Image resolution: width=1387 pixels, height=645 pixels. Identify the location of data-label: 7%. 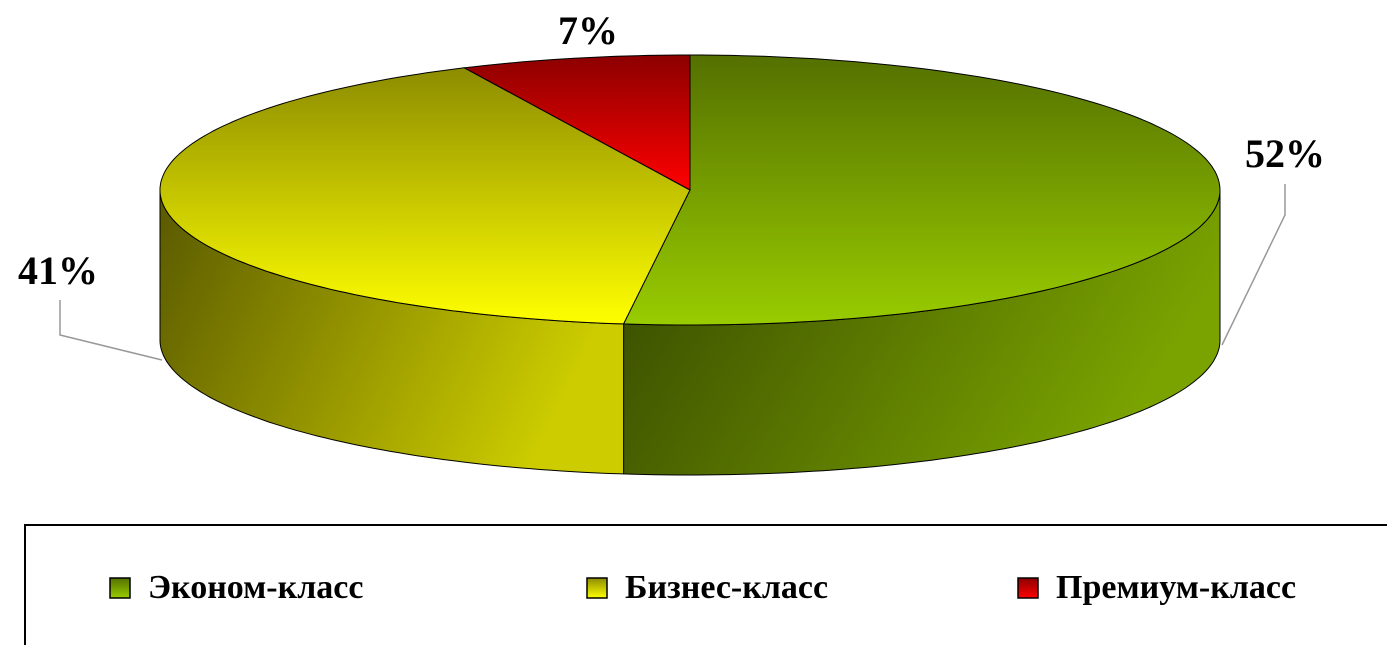
(588, 30).